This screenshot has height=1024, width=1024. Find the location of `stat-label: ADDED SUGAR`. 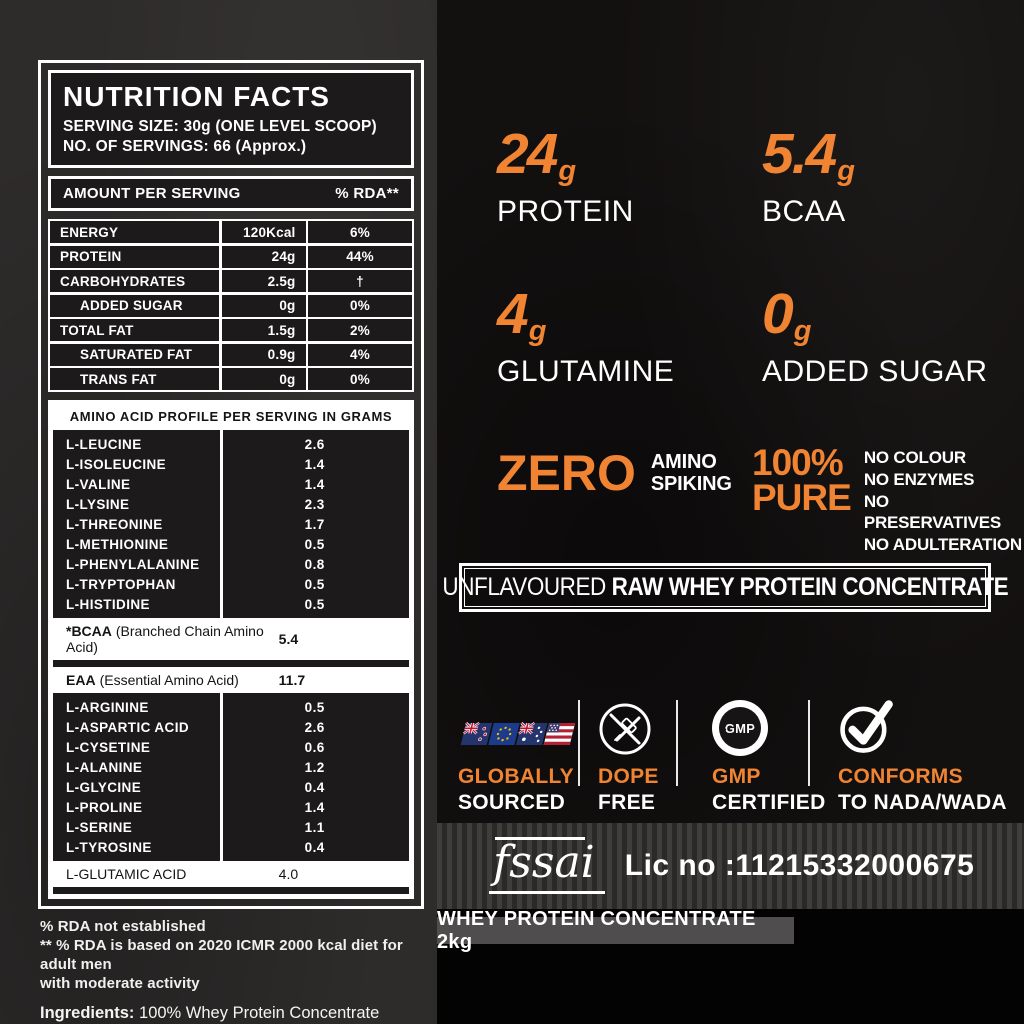

stat-label: ADDED SUGAR is located at coordinates (875, 371).